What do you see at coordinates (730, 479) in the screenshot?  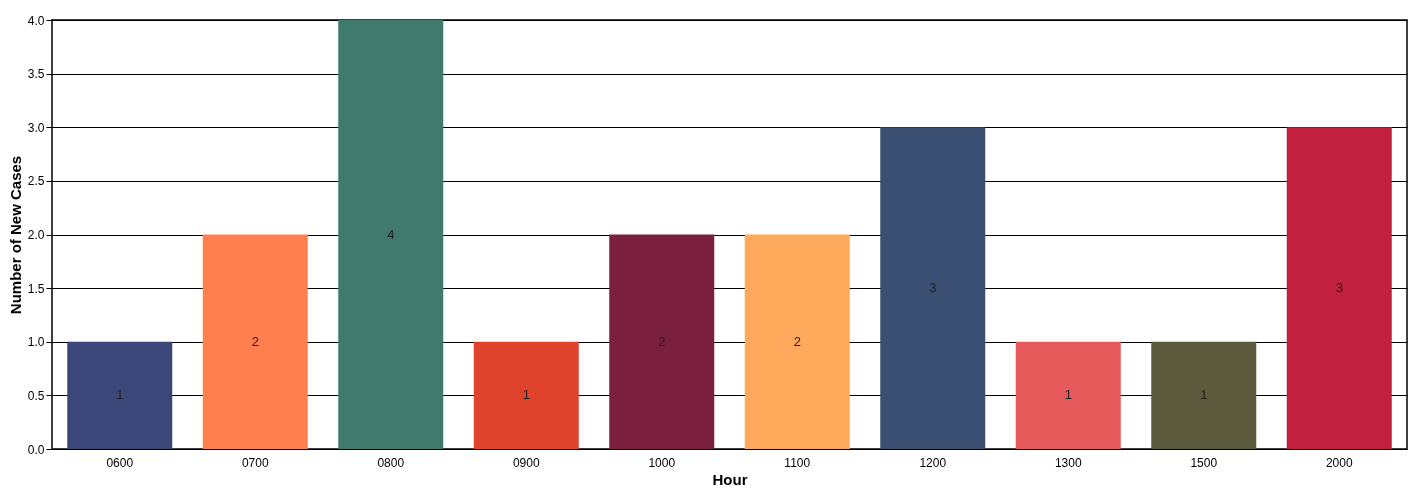 I see `x-axis-title: Hour` at bounding box center [730, 479].